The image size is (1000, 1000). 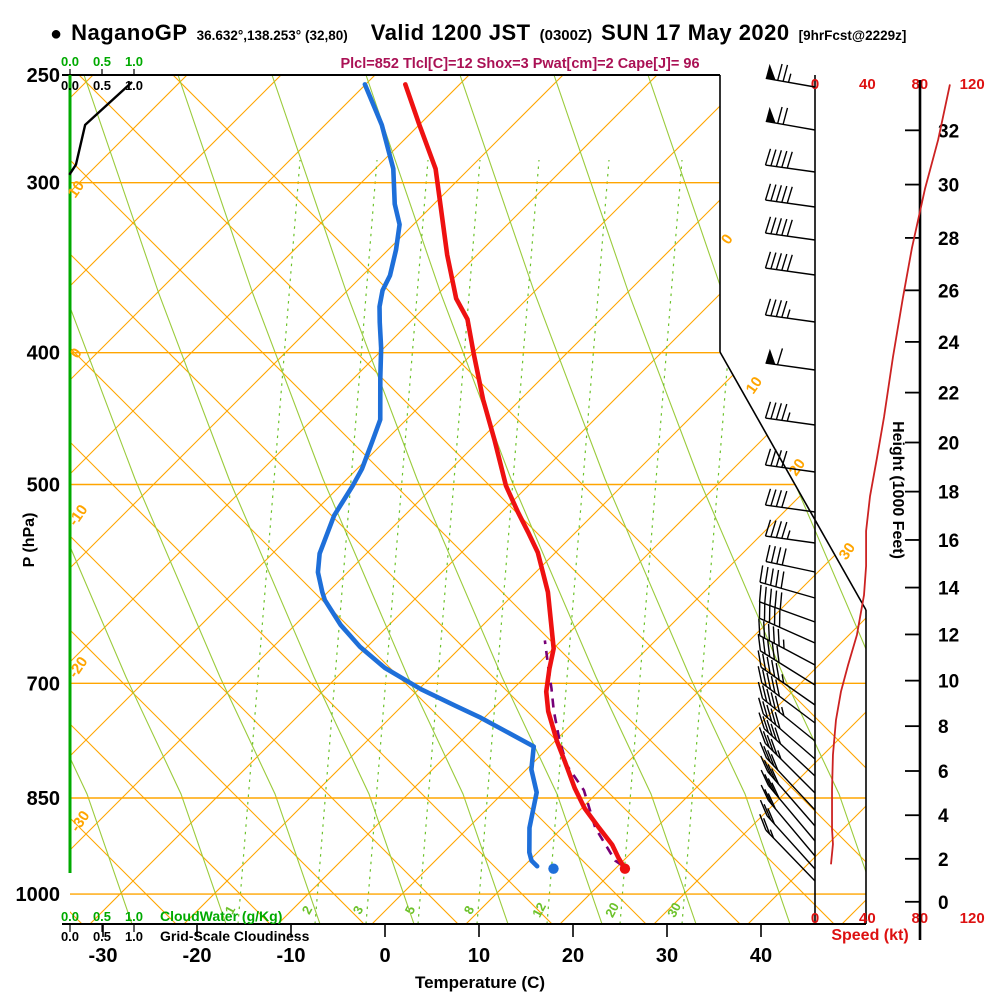 I want to click on wind-speed-profile, so click(x=890, y=474).